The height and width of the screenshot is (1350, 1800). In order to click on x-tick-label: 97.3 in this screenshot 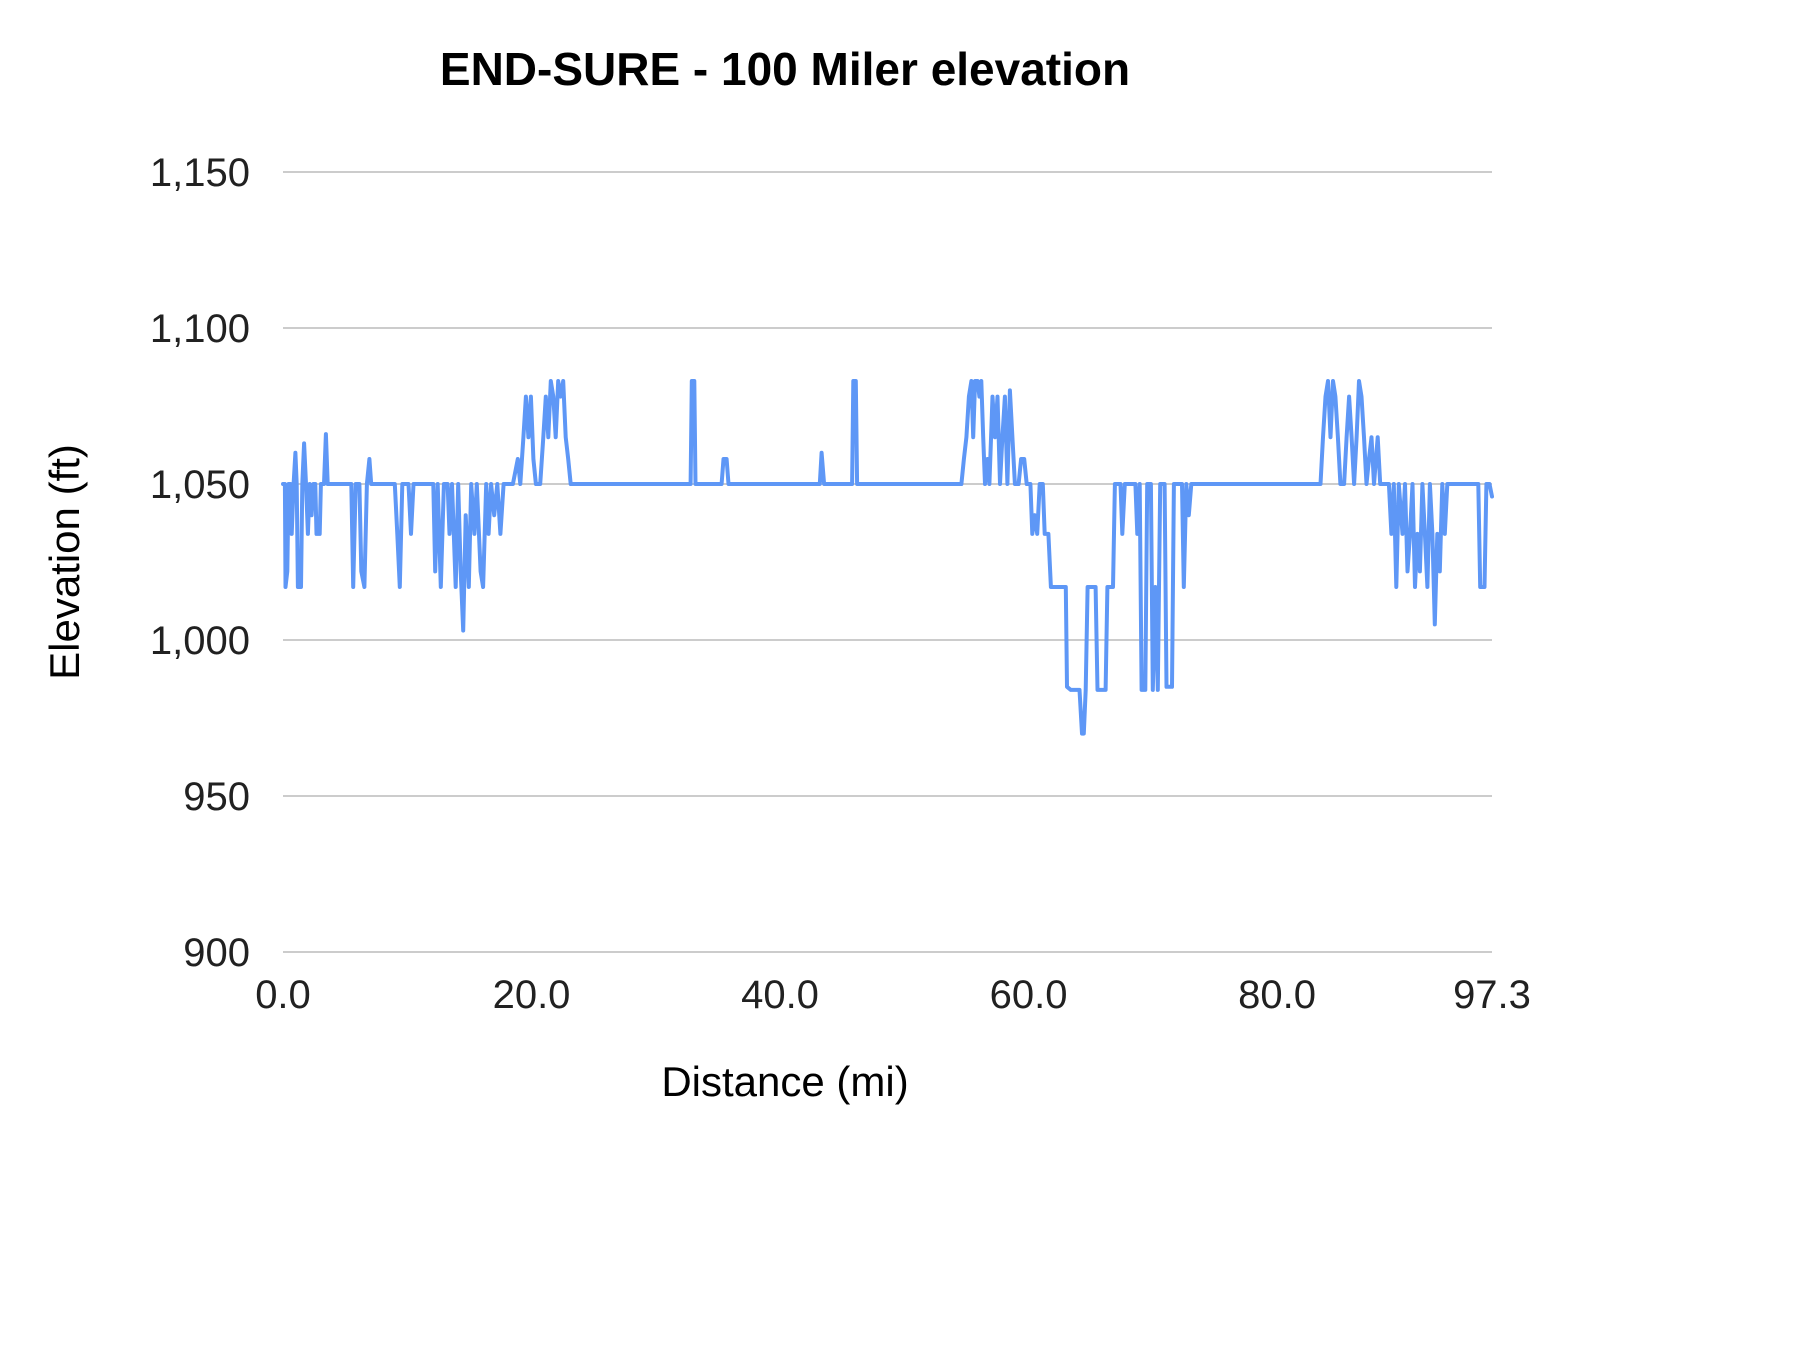, I will do `click(1492, 995)`.